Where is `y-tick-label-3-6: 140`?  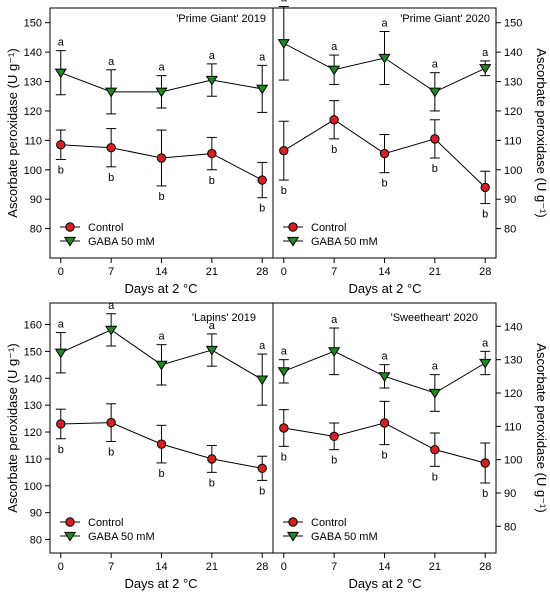 y-tick-label-3-6: 140 is located at coordinates (513, 327).